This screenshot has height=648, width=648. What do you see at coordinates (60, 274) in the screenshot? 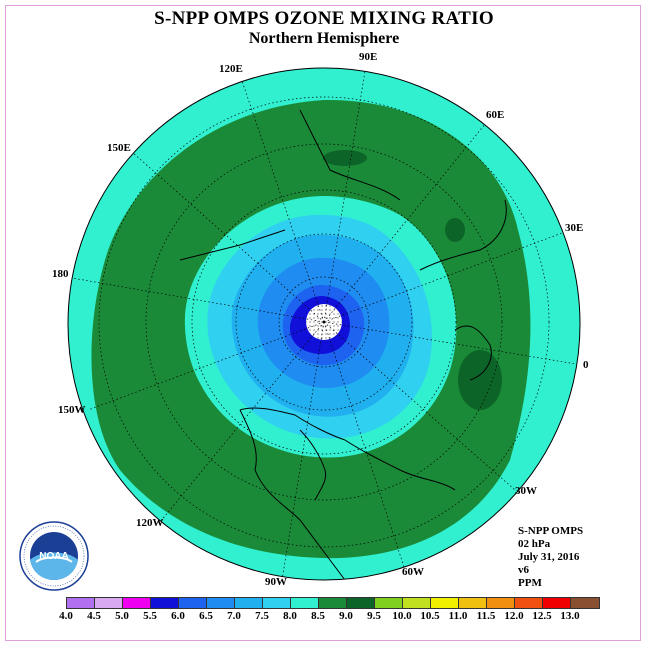
I see `lon-label-180: 180` at bounding box center [60, 274].